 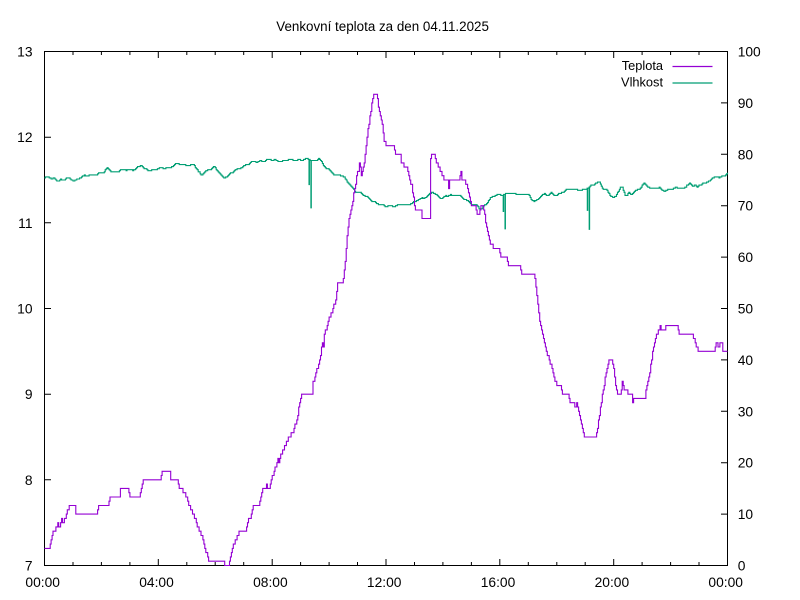 What do you see at coordinates (29, 480) in the screenshot?
I see `svg-text: 8` at bounding box center [29, 480].